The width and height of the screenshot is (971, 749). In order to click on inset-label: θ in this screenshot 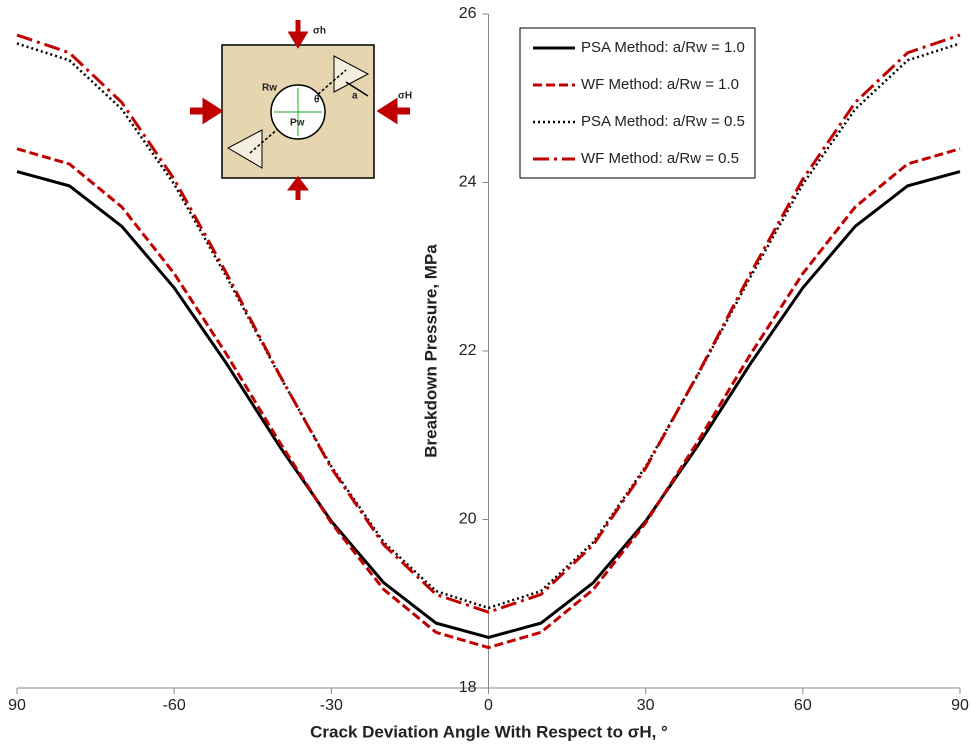, I will do `click(316, 100)`.